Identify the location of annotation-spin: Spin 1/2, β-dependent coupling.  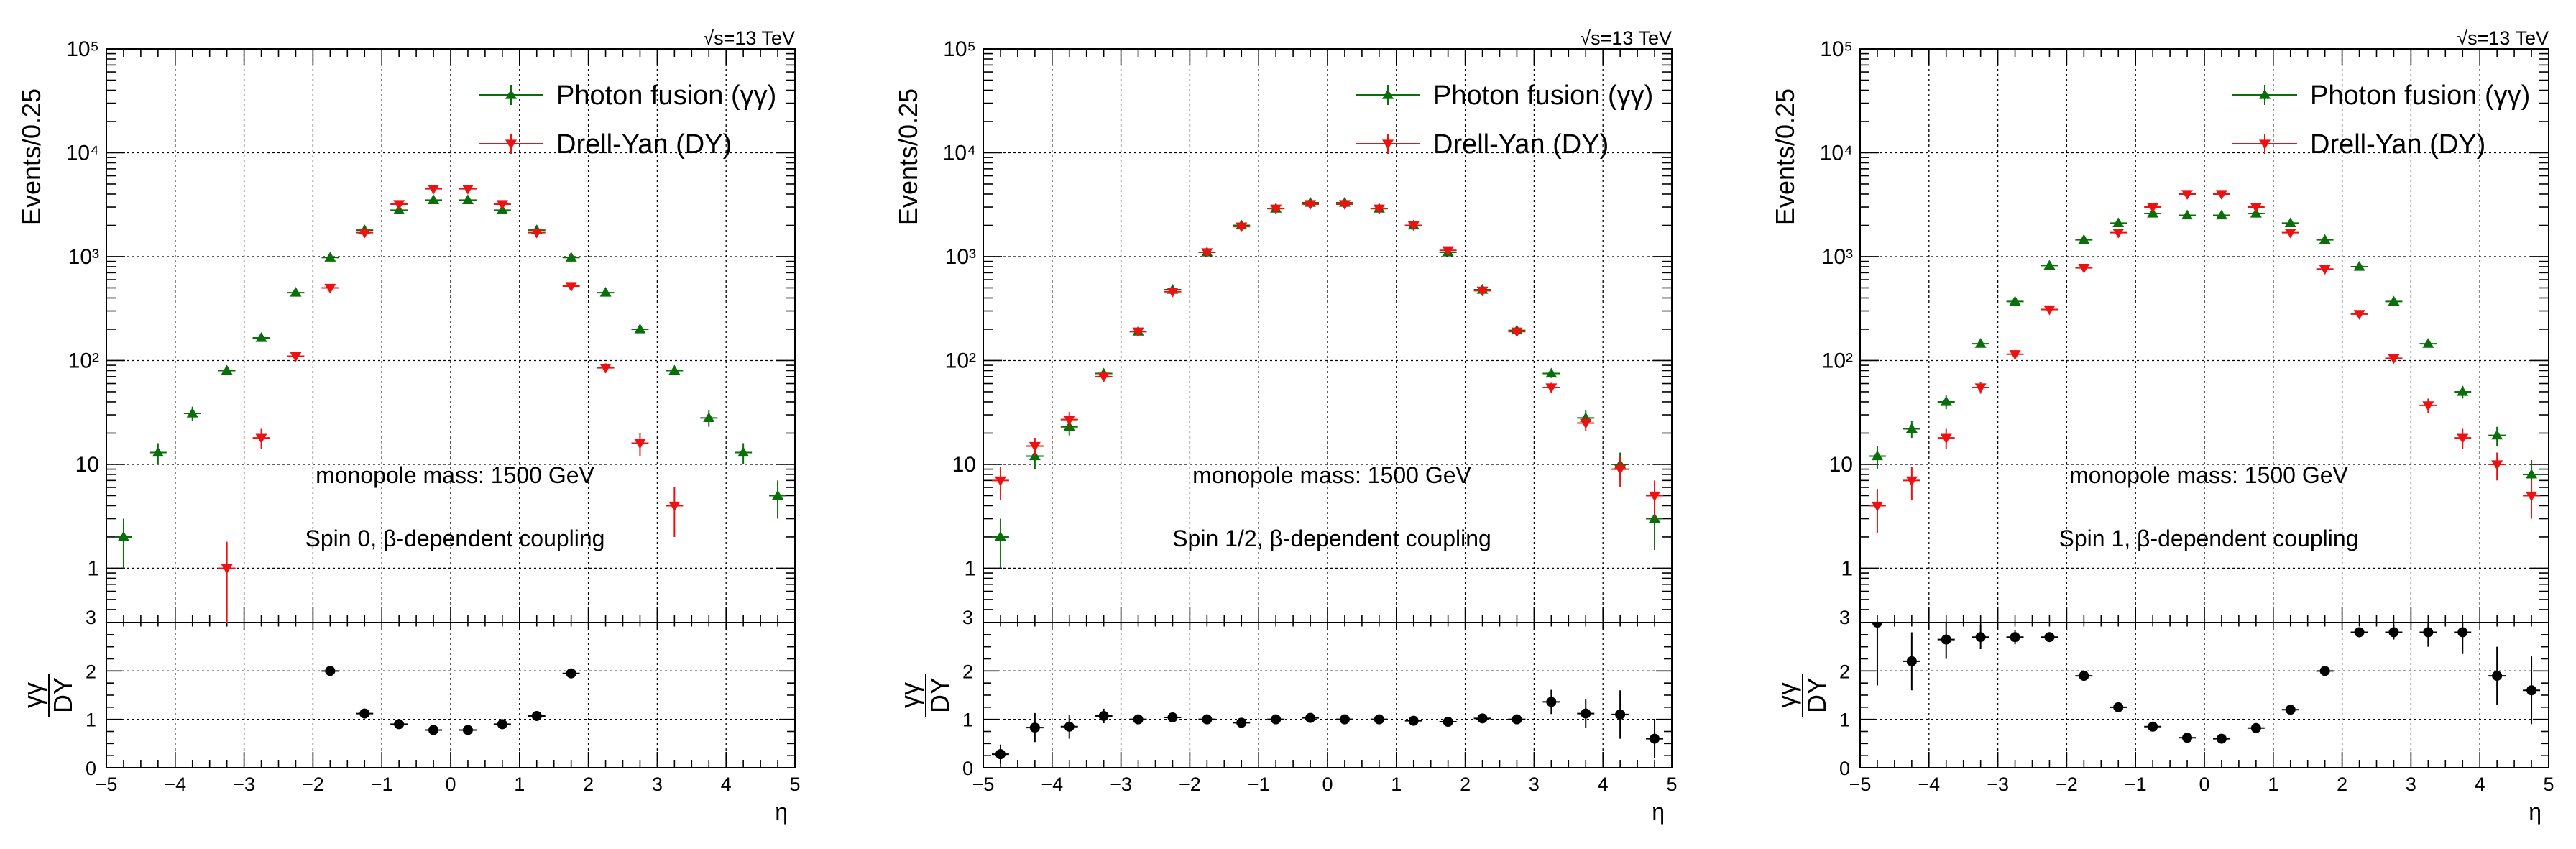
(1331, 538).